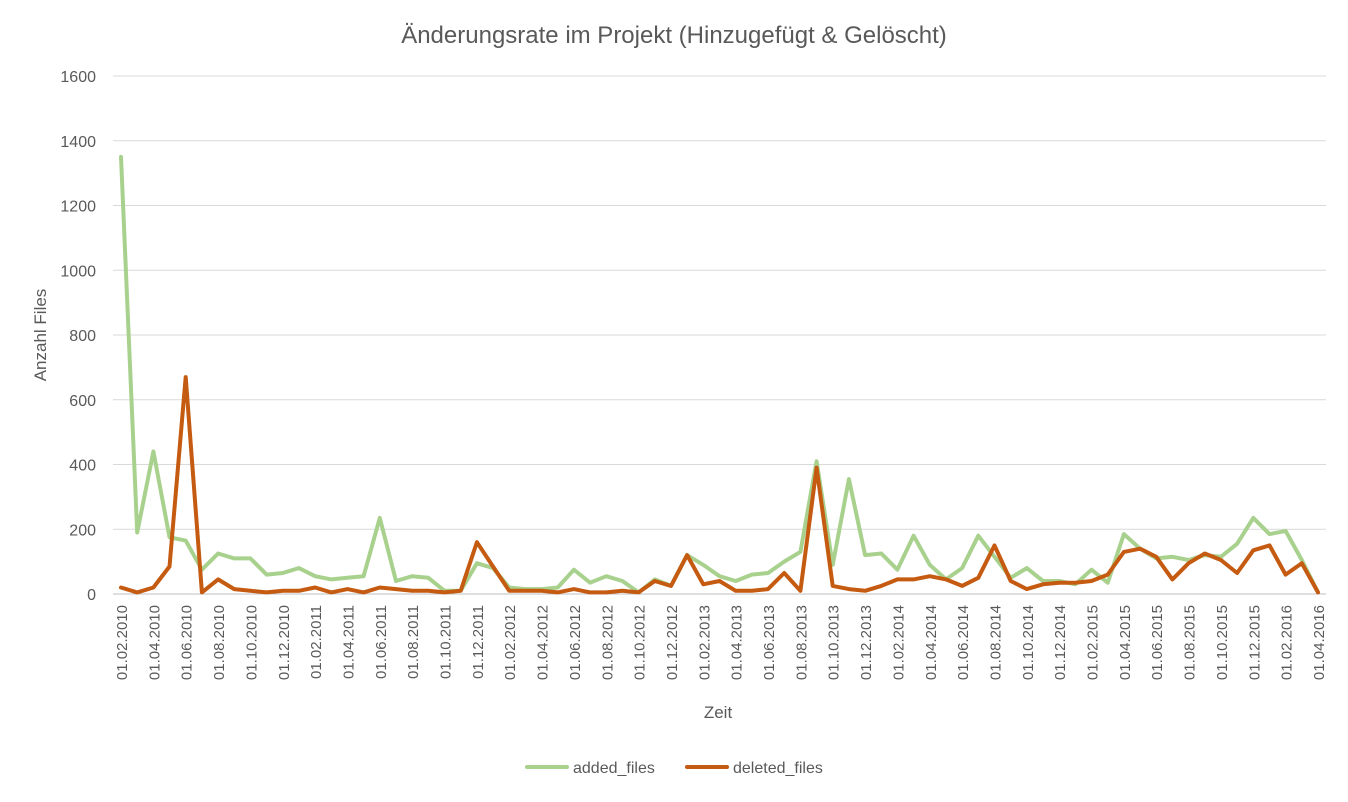 The image size is (1348, 802). Describe the element at coordinates (1125, 642) in the screenshot. I see `x-tick-label: 01.04.2015` at that location.